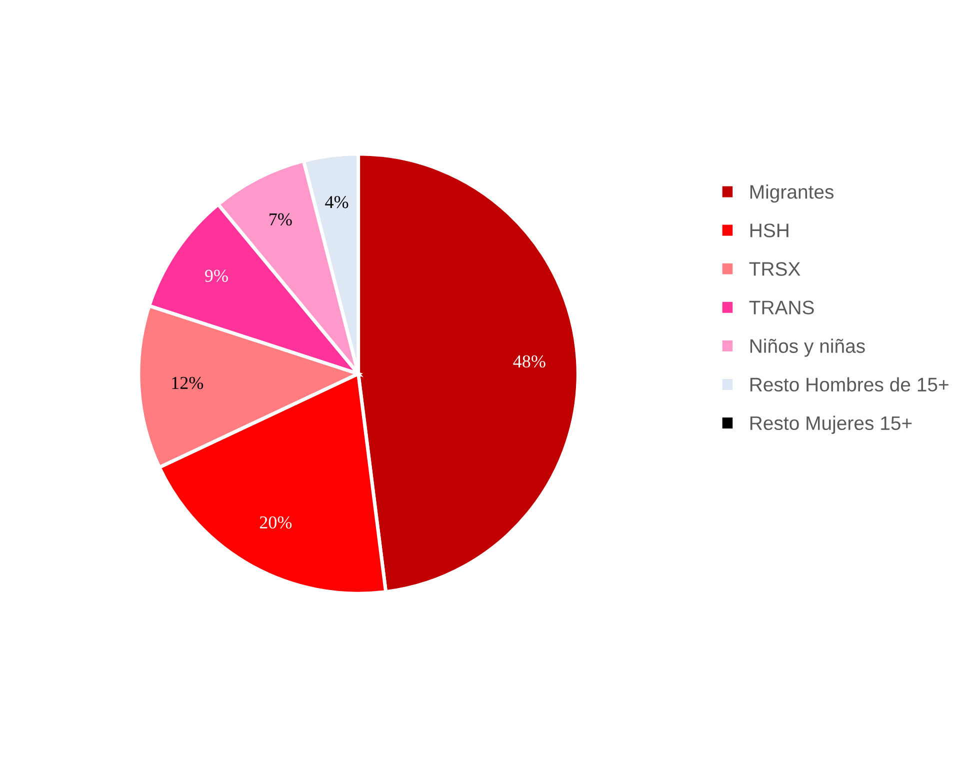 This screenshot has width=958, height=773. I want to click on data-label: 20%, so click(276, 522).